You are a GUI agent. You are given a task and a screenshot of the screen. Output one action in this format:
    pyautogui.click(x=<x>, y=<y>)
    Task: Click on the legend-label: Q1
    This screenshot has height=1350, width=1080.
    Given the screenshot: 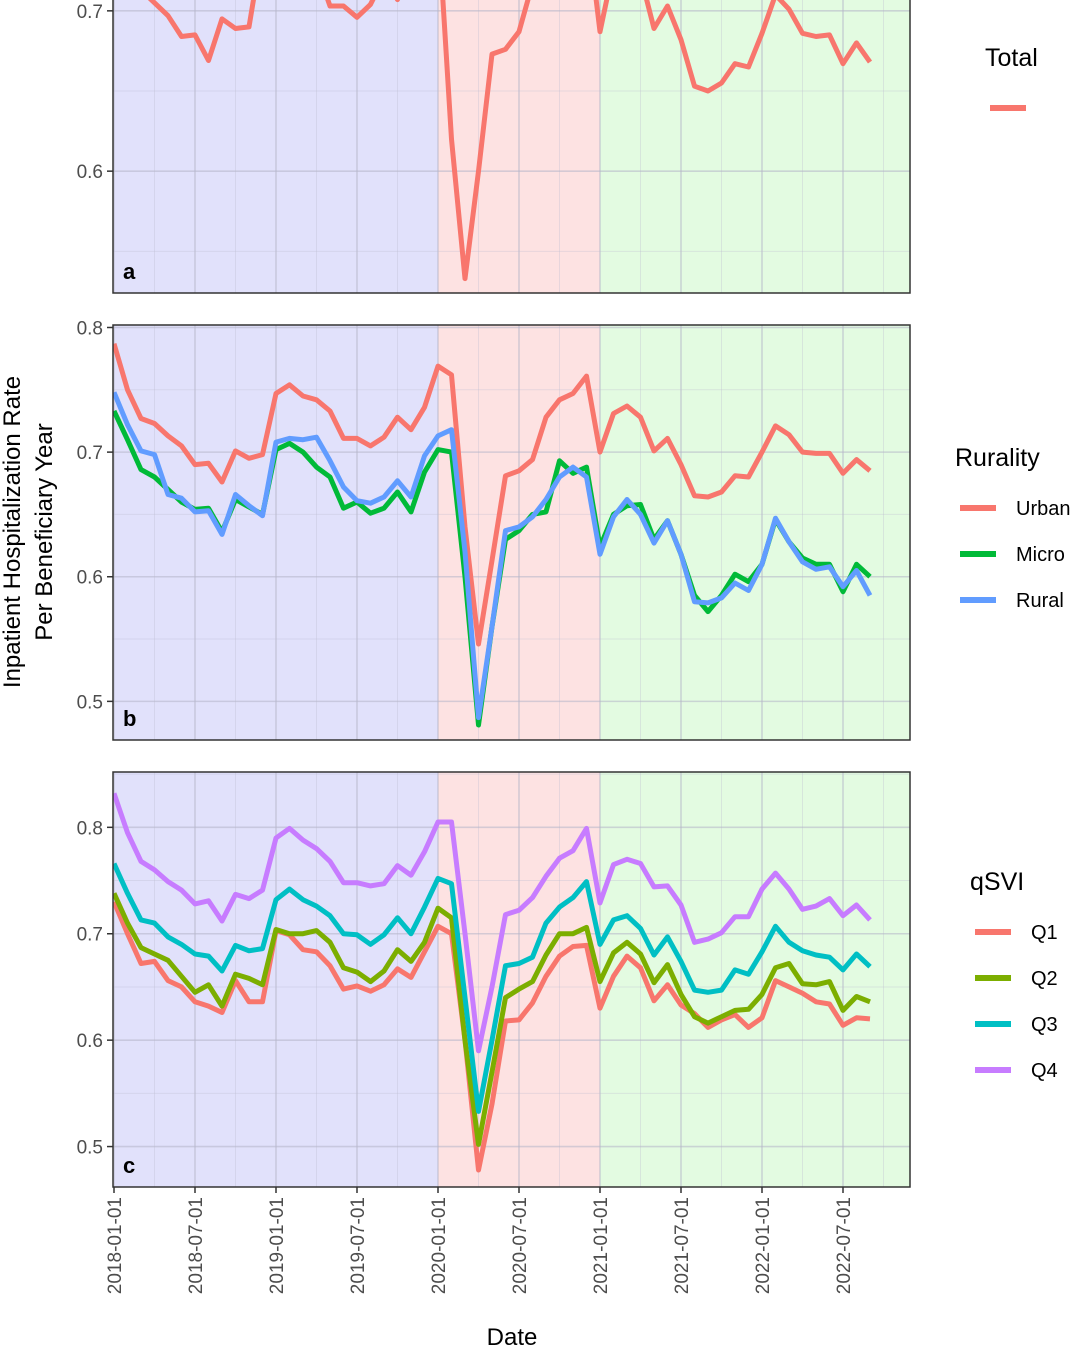 What is the action you would take?
    pyautogui.click(x=1044, y=933)
    